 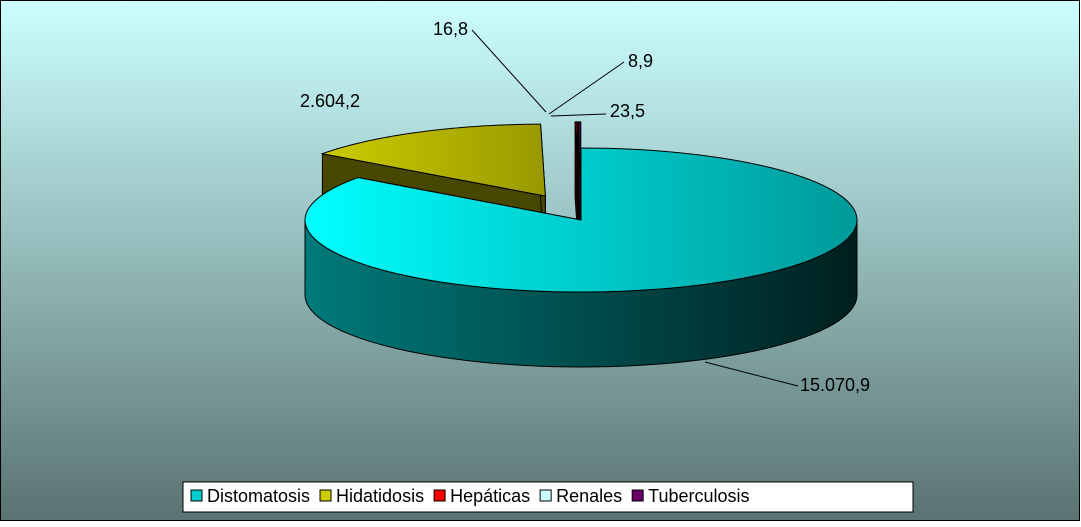 What do you see at coordinates (258, 496) in the screenshot?
I see `legend-label: Distomatosis` at bounding box center [258, 496].